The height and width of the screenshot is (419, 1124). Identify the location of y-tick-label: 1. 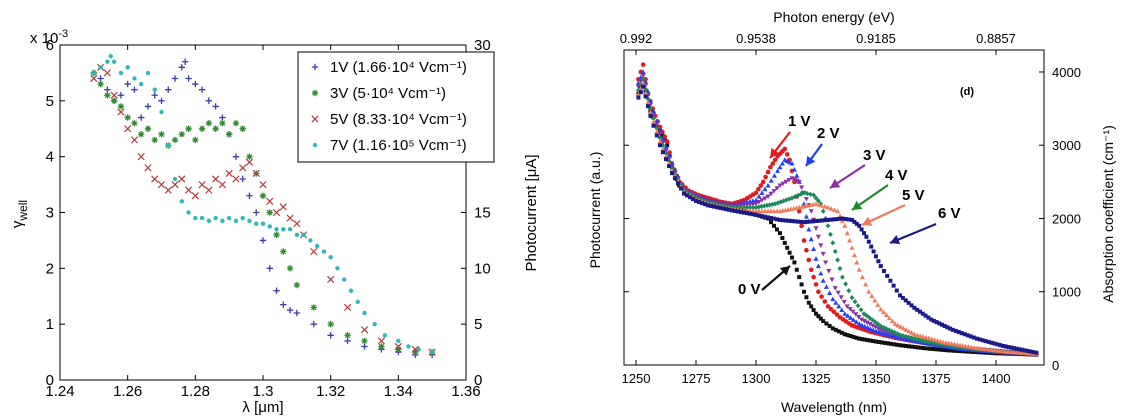
(50, 324).